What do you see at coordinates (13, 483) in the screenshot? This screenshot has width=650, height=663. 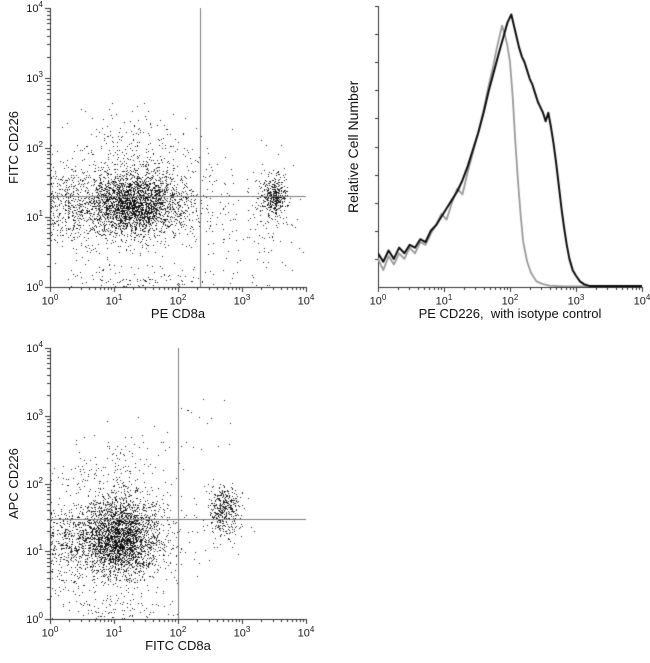 I see `y-axis-label: APC CD226` at bounding box center [13, 483].